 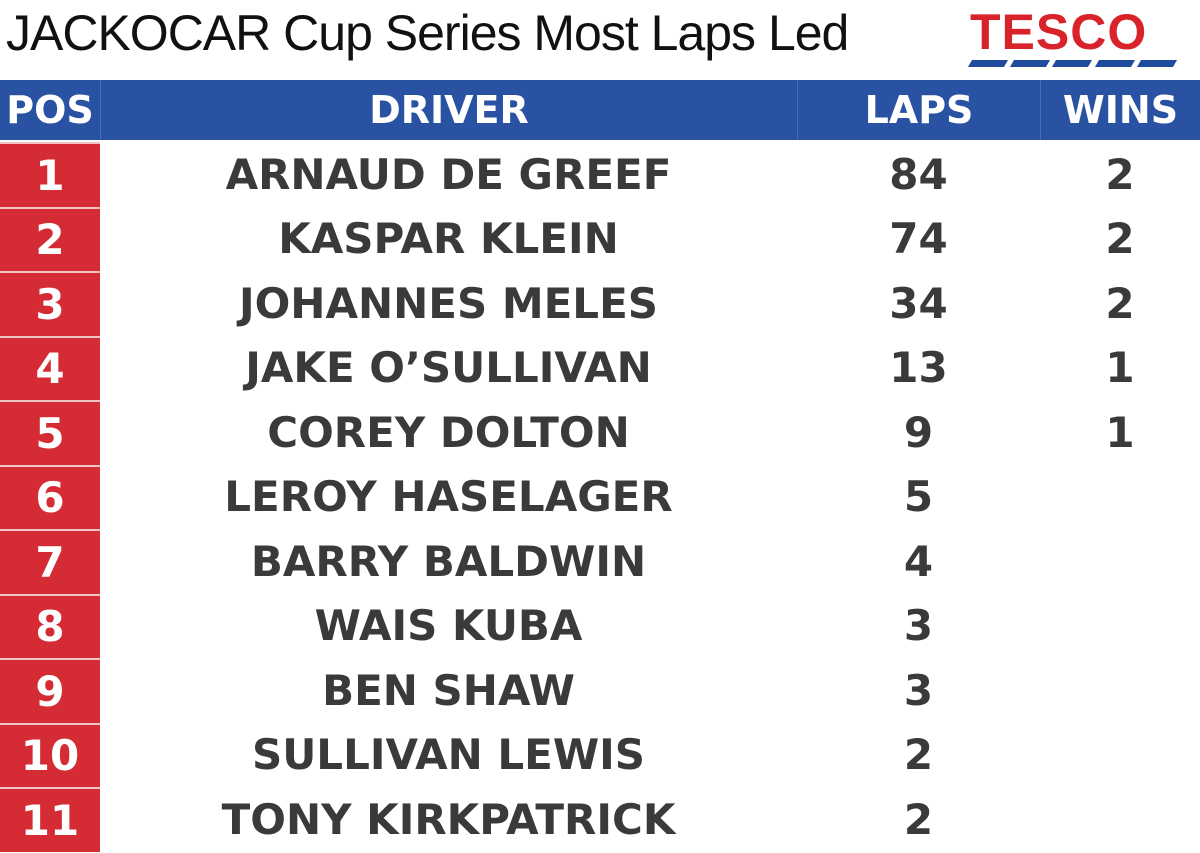 I want to click on laps-cell: 34, so click(x=918, y=303).